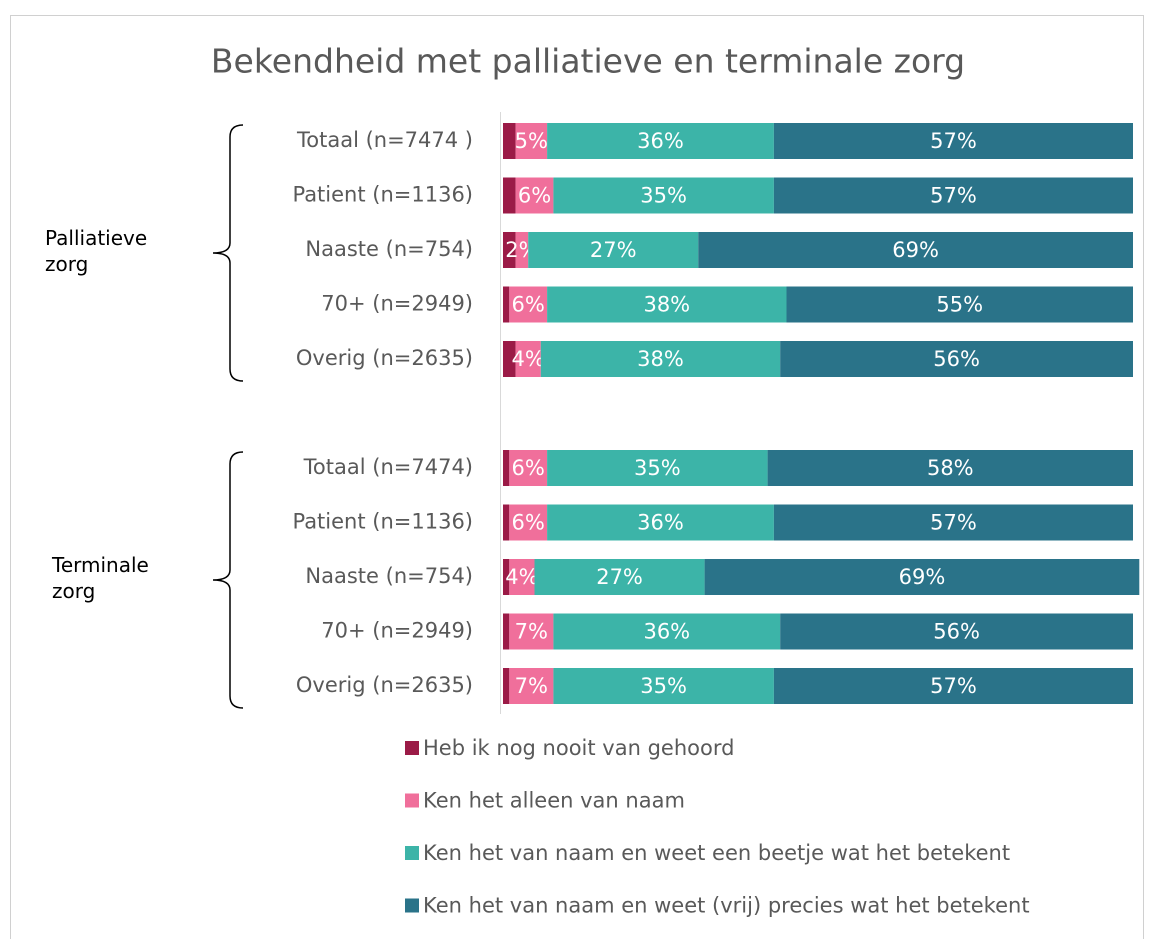 The width and height of the screenshot is (1149, 939). I want to click on data-label: 5%, so click(531, 141).